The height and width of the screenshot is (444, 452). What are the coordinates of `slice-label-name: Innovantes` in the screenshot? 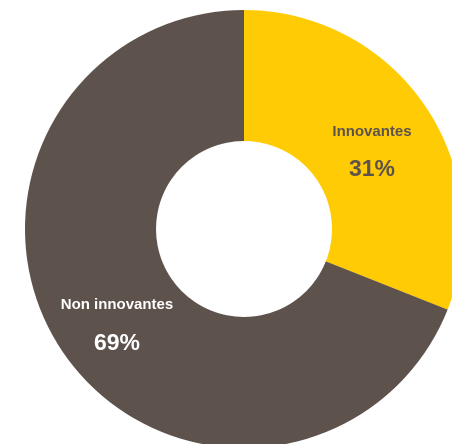 It's located at (371, 131).